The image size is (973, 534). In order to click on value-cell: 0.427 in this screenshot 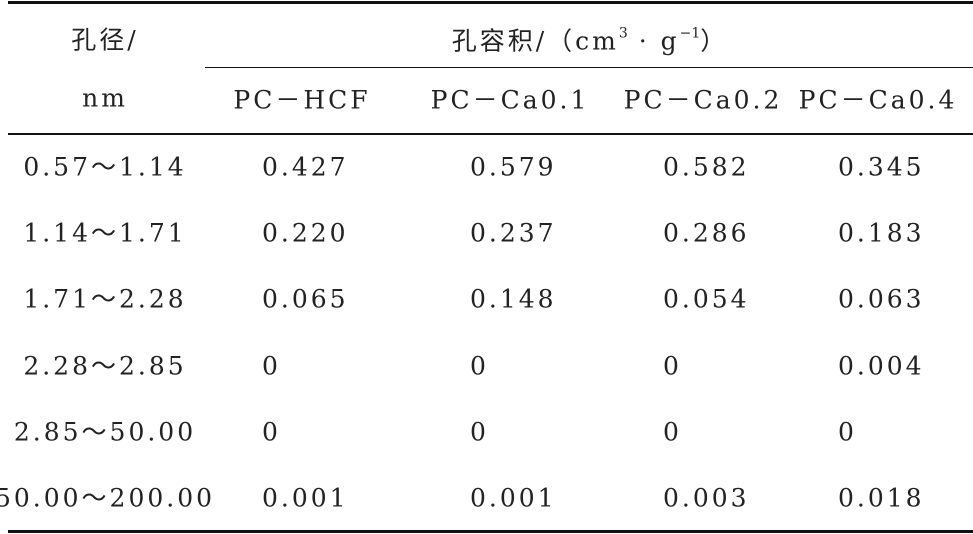, I will do `click(305, 167)`.